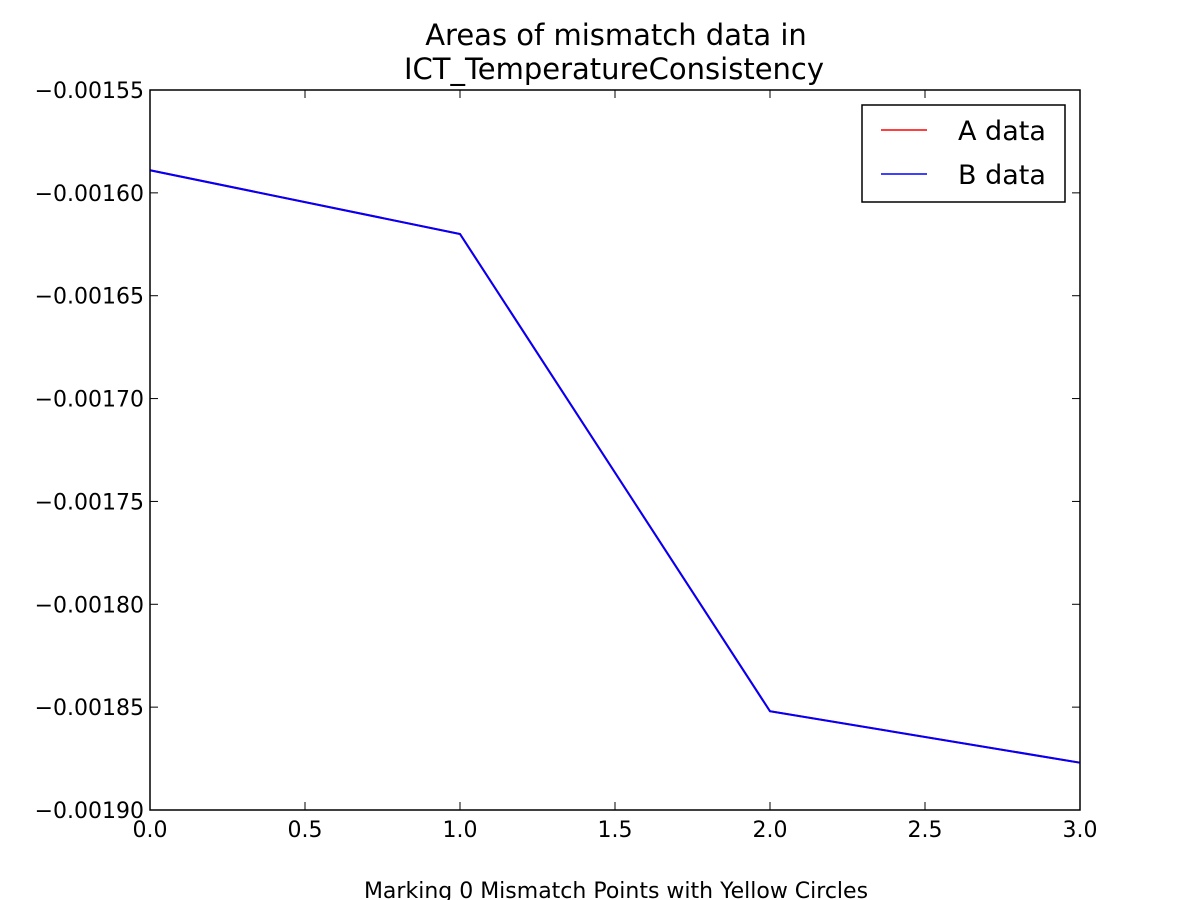  What do you see at coordinates (89, 194) in the screenshot?
I see `y-tick-label: −0.00160` at bounding box center [89, 194].